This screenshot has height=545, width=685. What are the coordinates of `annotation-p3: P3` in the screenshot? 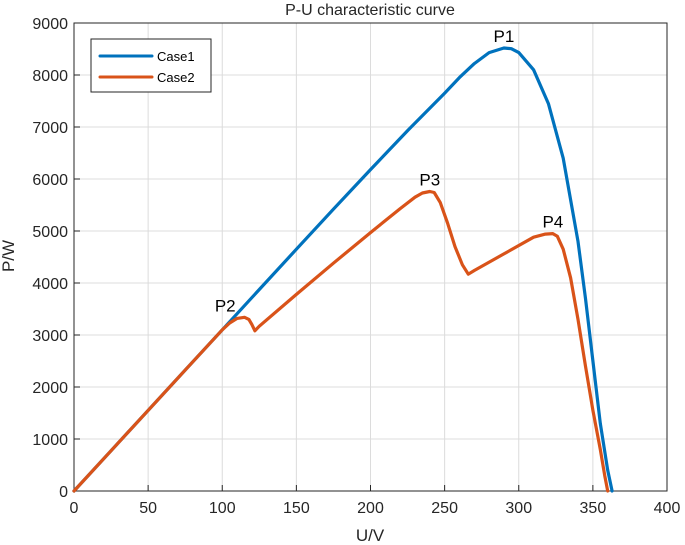 It's located at (429, 179).